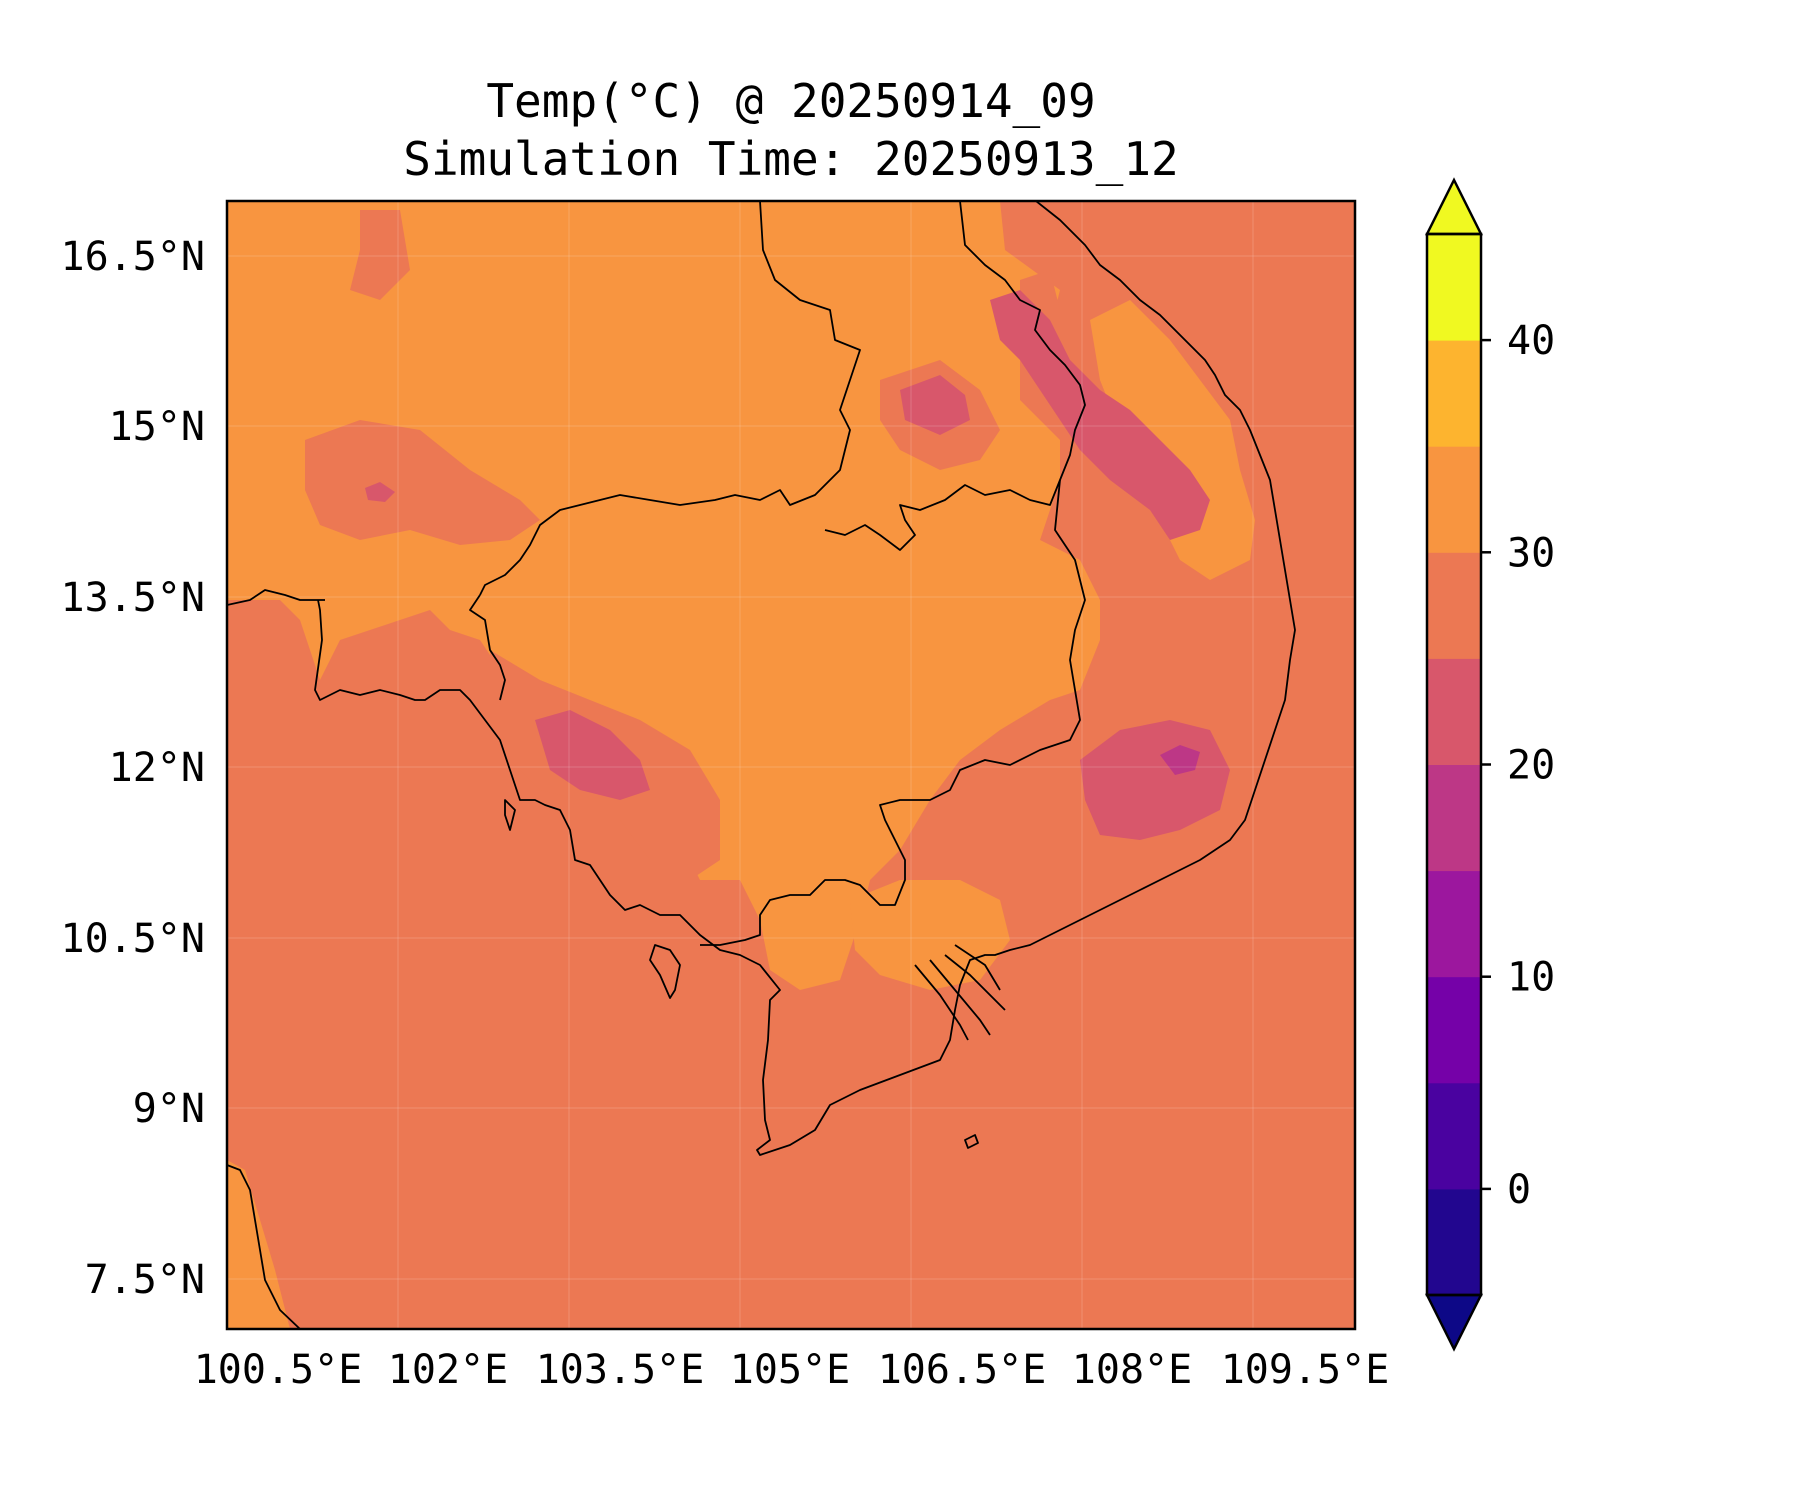 The image size is (1800, 1500). What do you see at coordinates (962, 1370) in the screenshot?
I see `x-tick-label: 106.5°E` at bounding box center [962, 1370].